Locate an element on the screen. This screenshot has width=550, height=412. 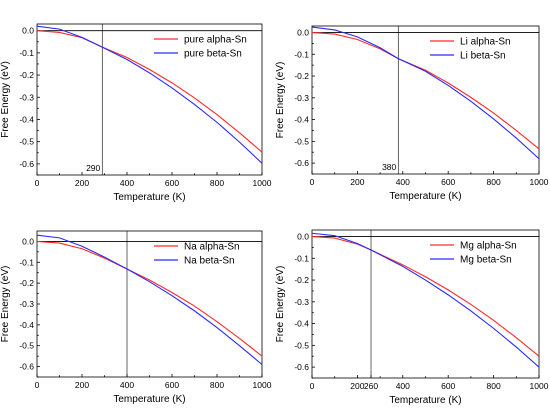
panel-2-legend-label-beta: Li beta-Sn is located at coordinates (483, 56).